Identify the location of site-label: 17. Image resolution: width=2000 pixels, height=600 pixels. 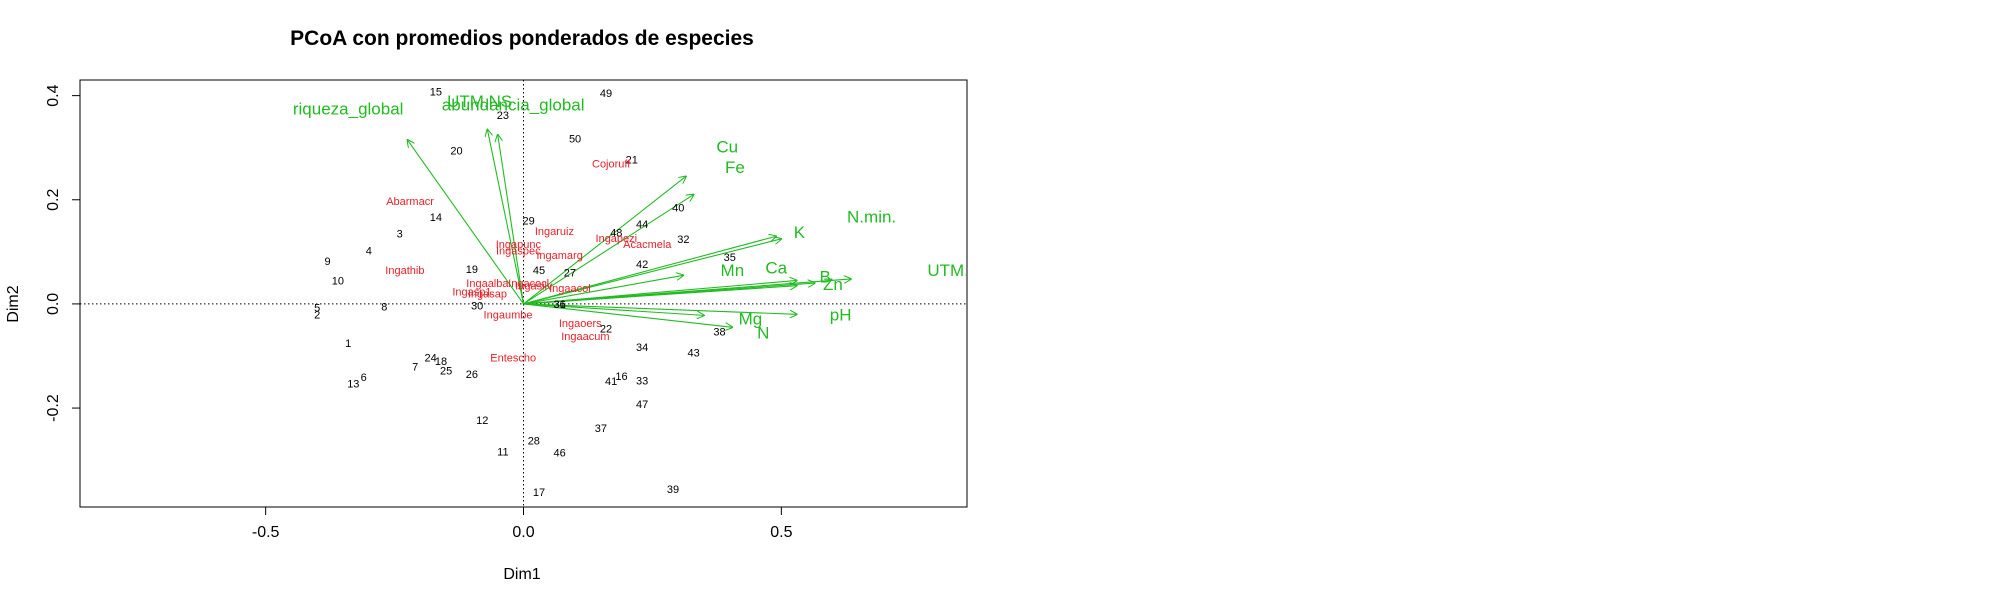
(539, 493).